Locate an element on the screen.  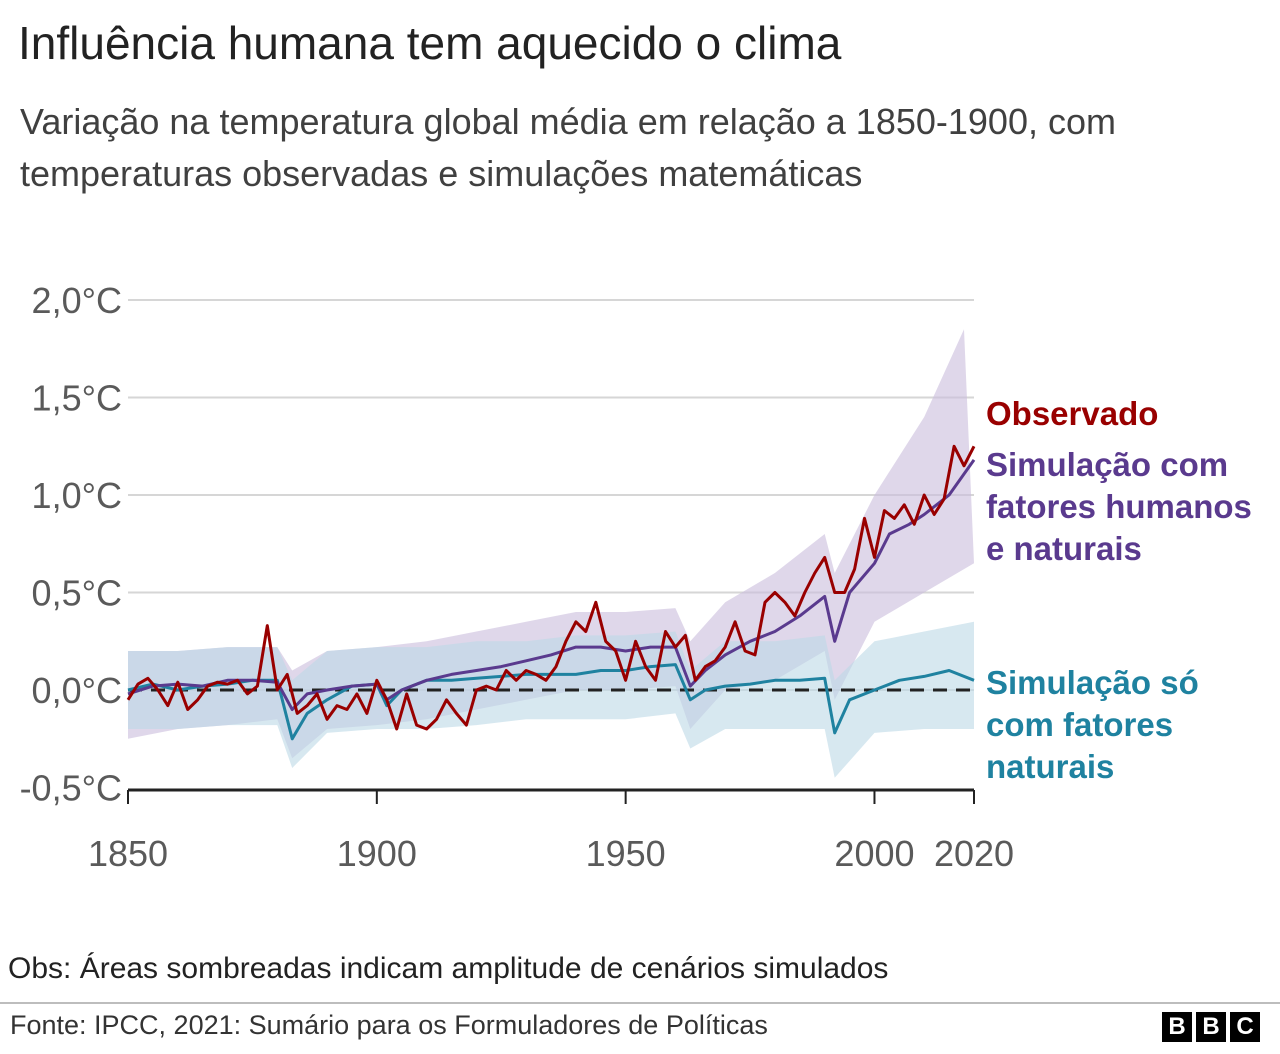
x-tick-label: 2020 is located at coordinates (974, 853).